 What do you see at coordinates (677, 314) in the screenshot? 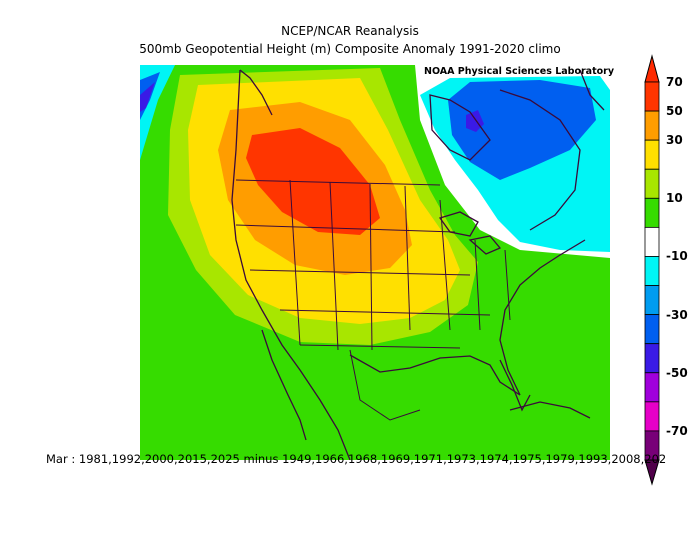
I see `colorbar-tick-label: -30` at bounding box center [677, 314].